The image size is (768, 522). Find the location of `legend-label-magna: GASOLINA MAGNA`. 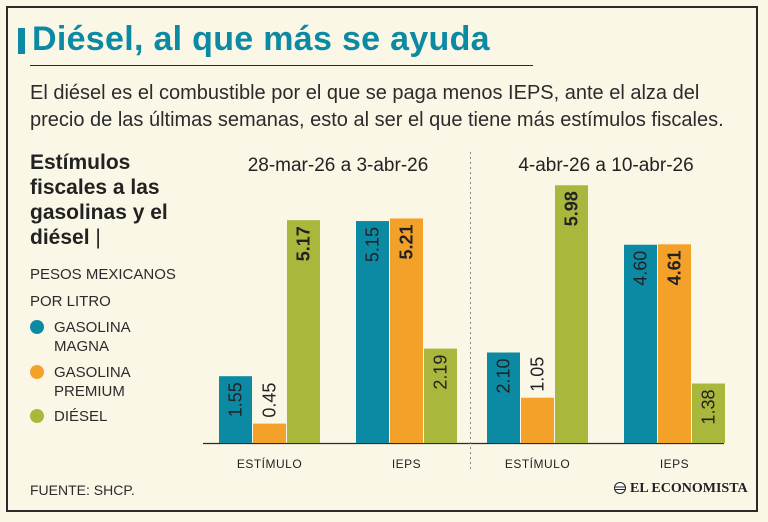

legend-label-magna: GASOLINA MAGNA is located at coordinates (92, 337).